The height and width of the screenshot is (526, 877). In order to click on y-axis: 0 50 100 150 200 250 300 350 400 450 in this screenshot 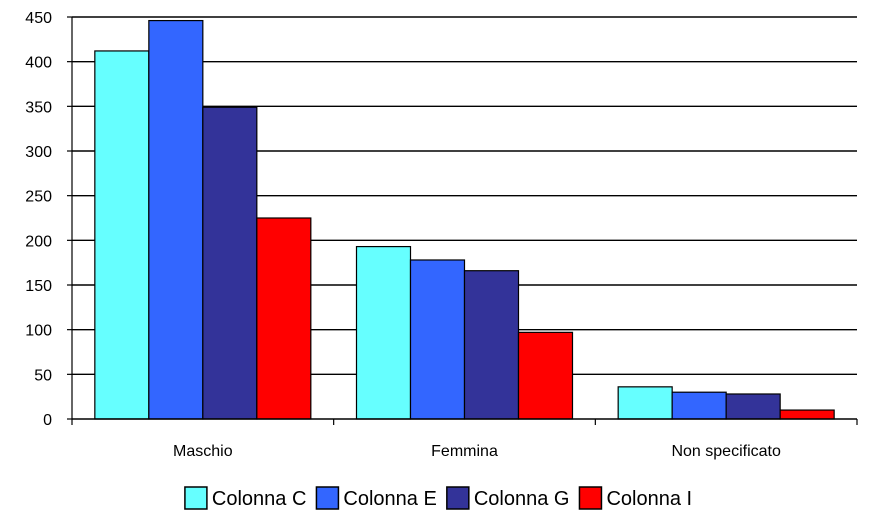, I will do `click(49, 219)`.